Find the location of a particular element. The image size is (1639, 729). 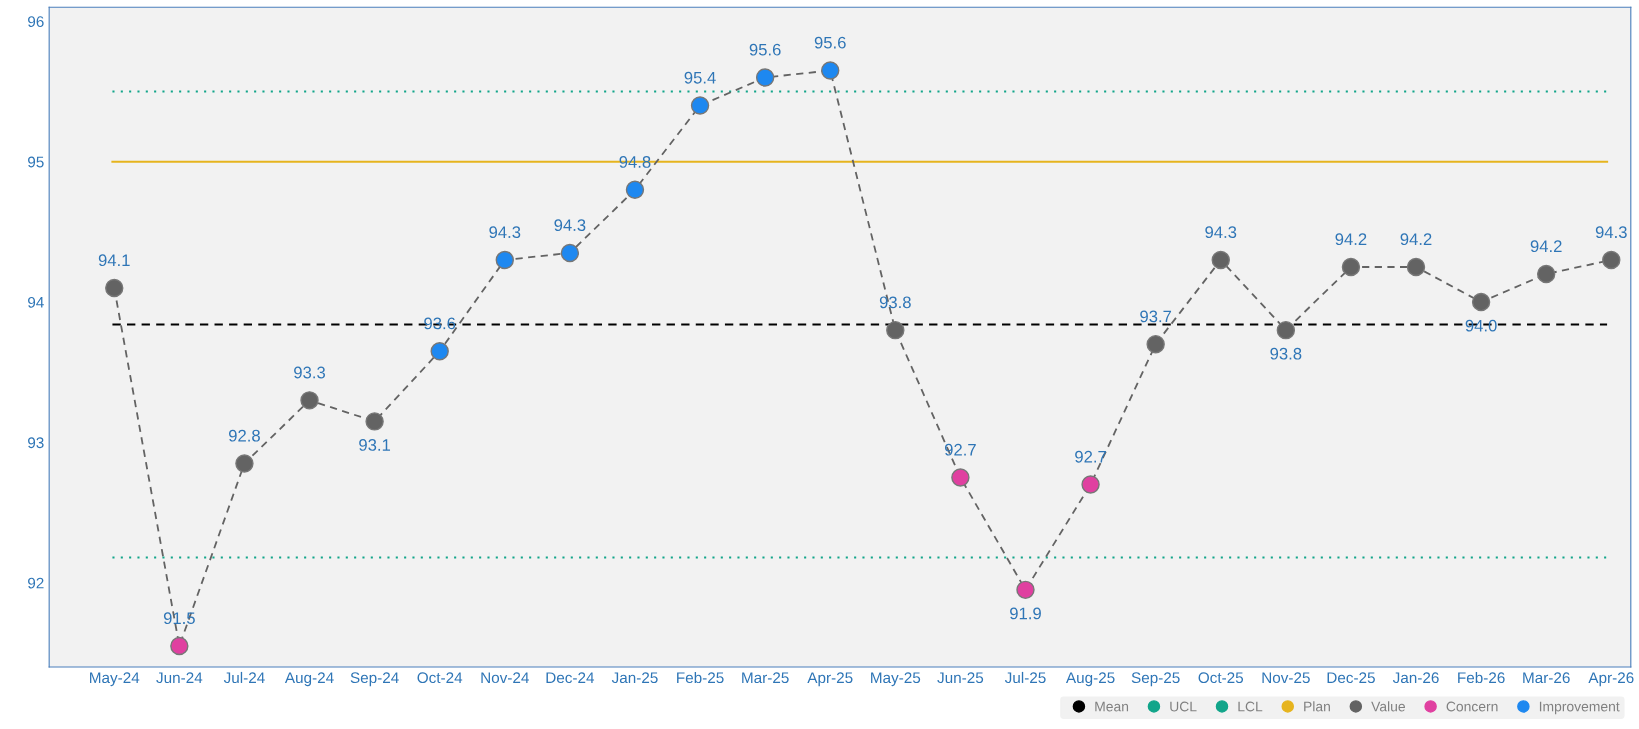

x-tick-label: Mar-26 is located at coordinates (1546, 678).